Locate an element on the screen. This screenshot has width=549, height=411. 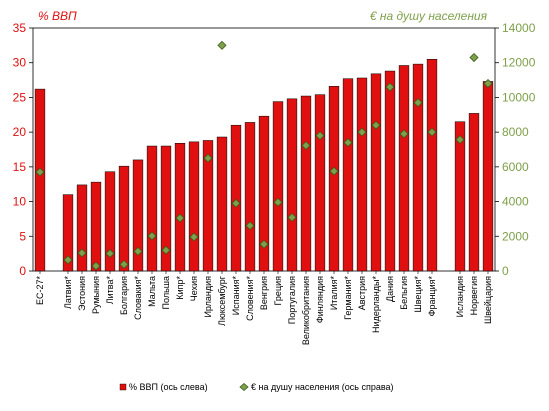
bar-Швеция* is located at coordinates (418, 167).